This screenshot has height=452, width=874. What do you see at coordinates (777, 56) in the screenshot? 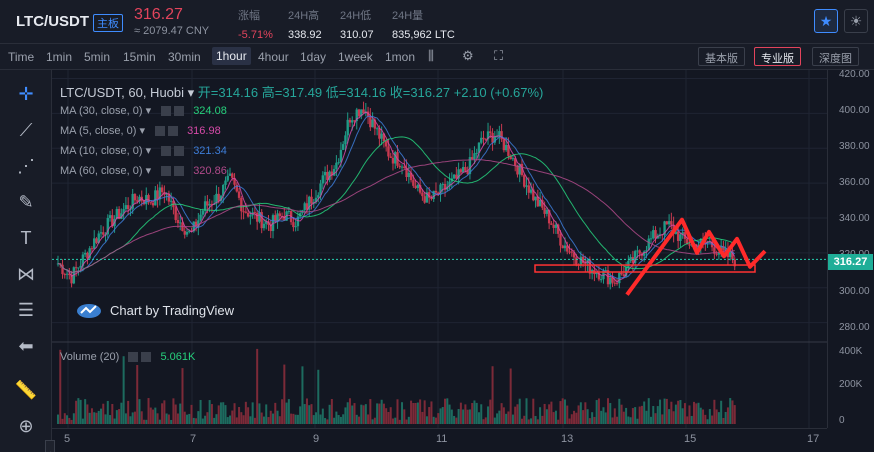
I see `view-pro-button: 专业版` at bounding box center [777, 56].